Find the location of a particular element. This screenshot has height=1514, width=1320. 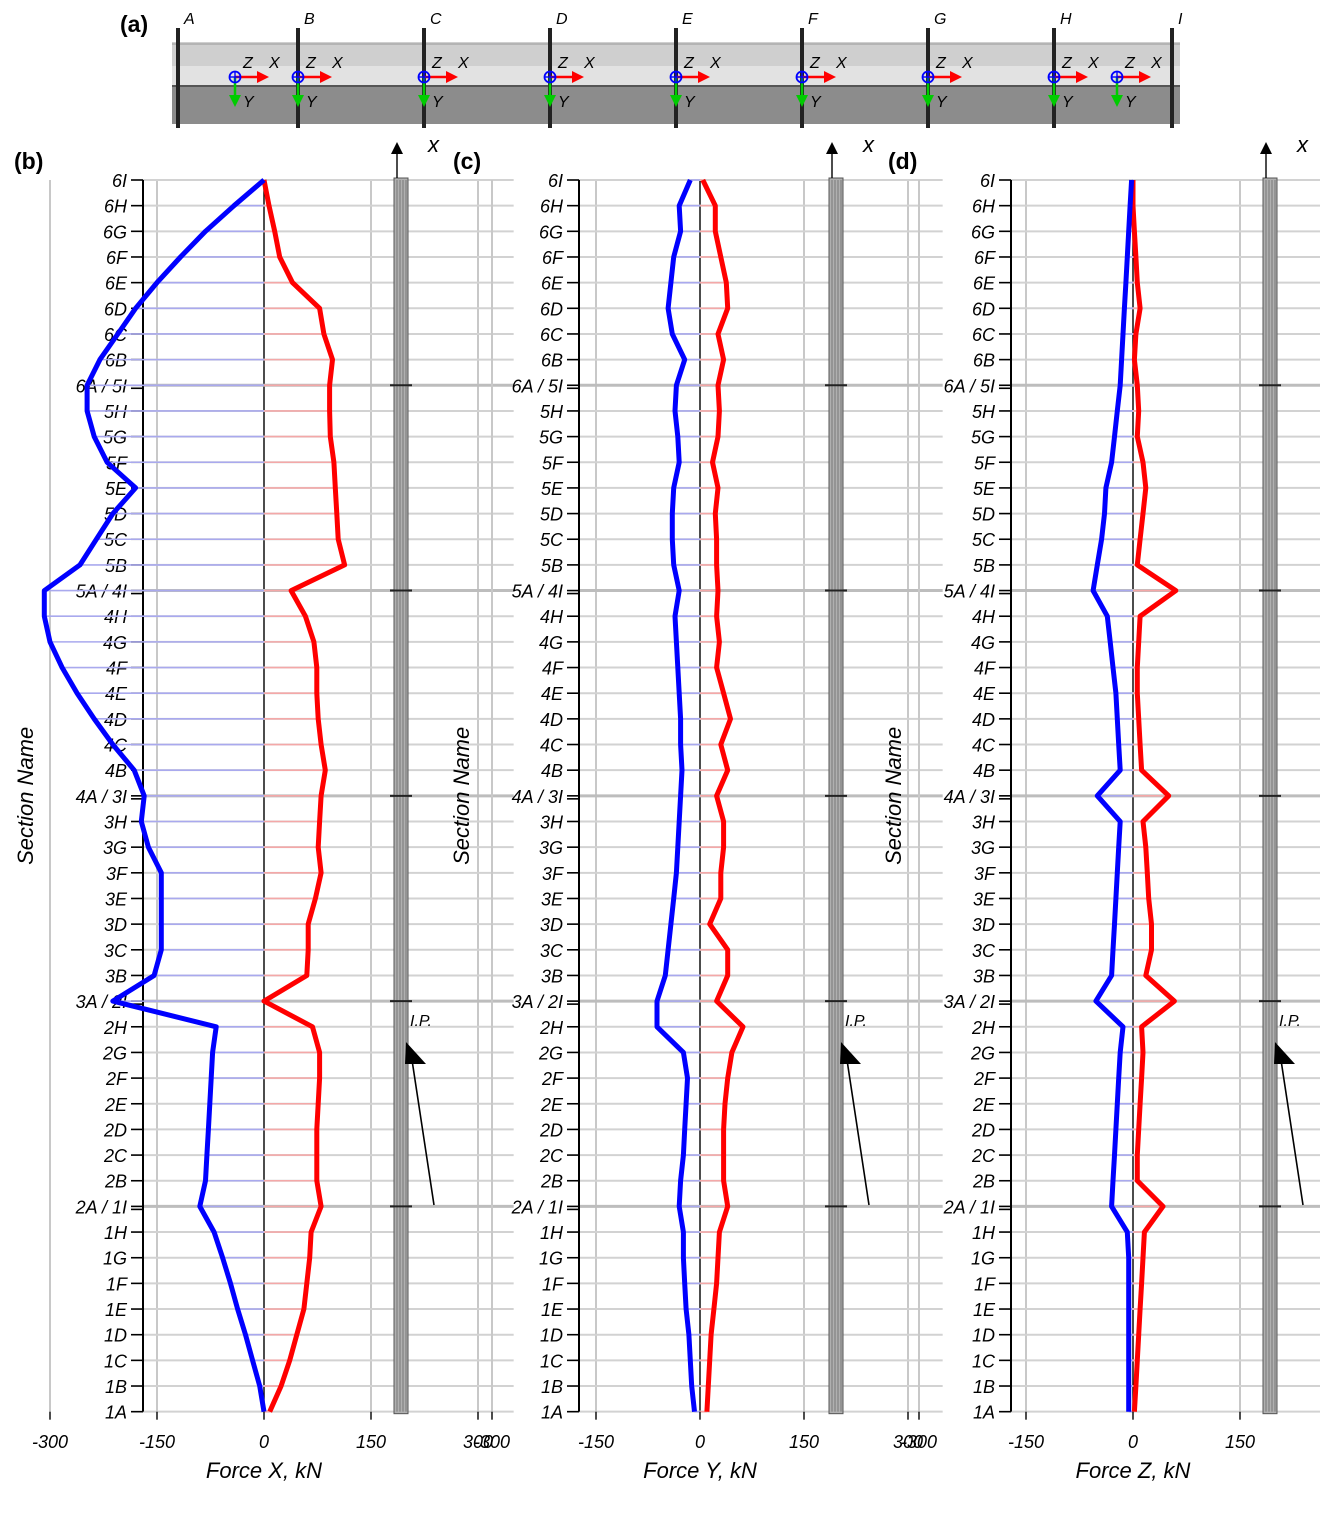

section-tick-label: 1B is located at coordinates (984, 1387).